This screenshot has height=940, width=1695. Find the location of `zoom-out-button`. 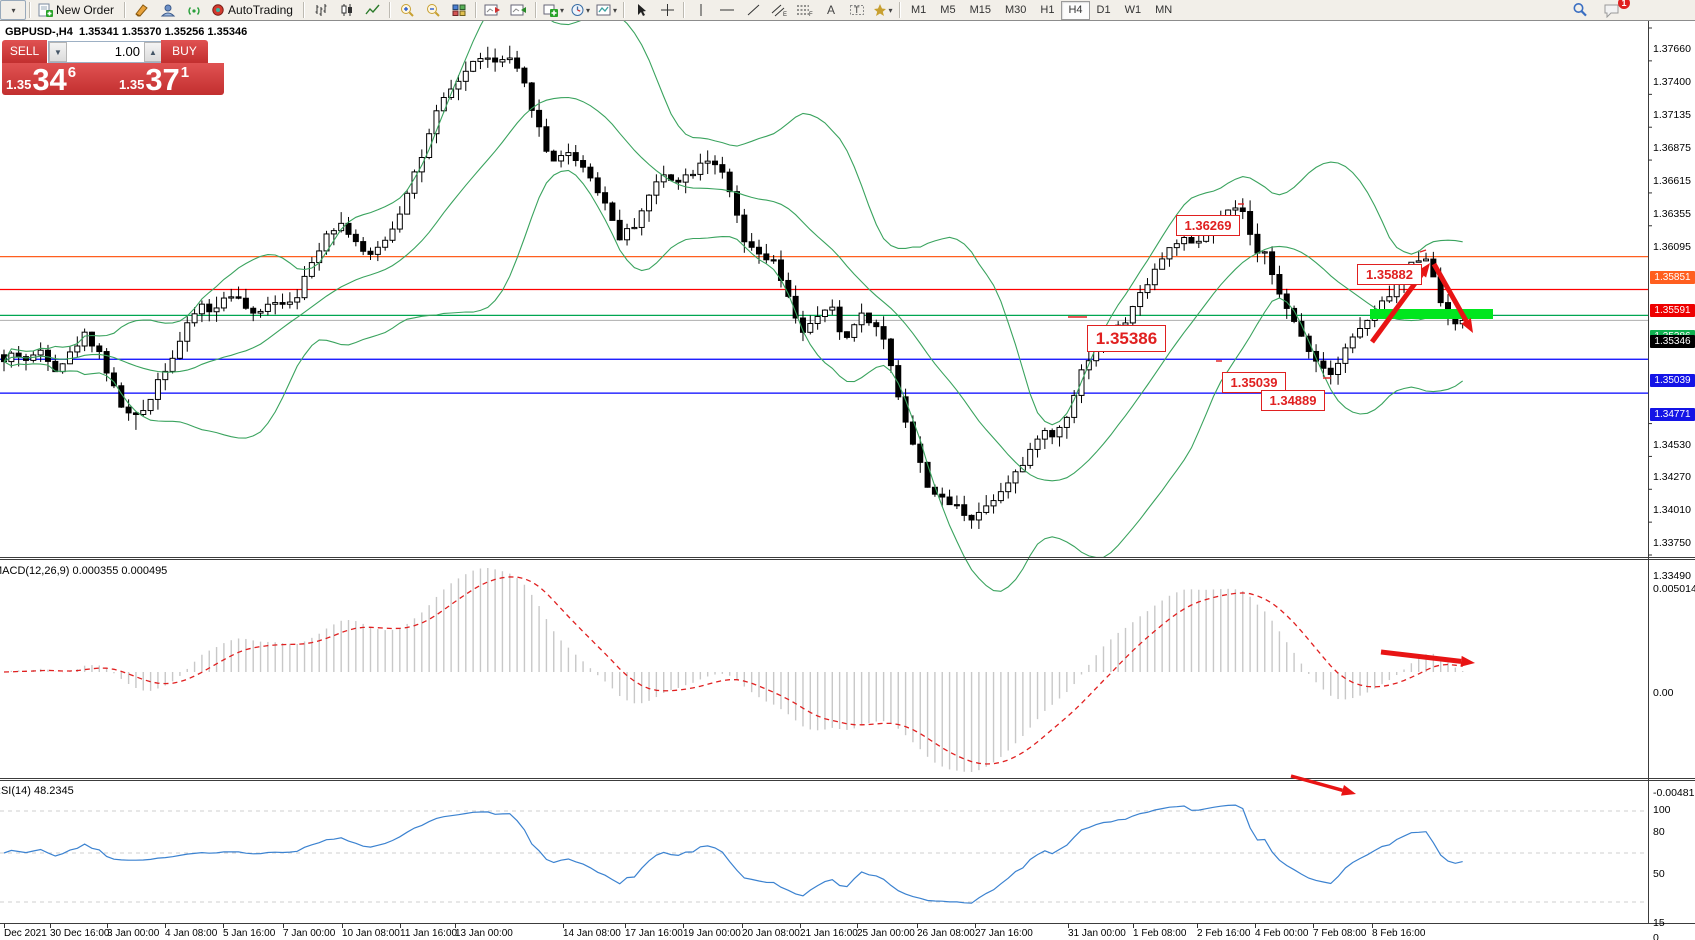

zoom-out-button is located at coordinates (433, 10).